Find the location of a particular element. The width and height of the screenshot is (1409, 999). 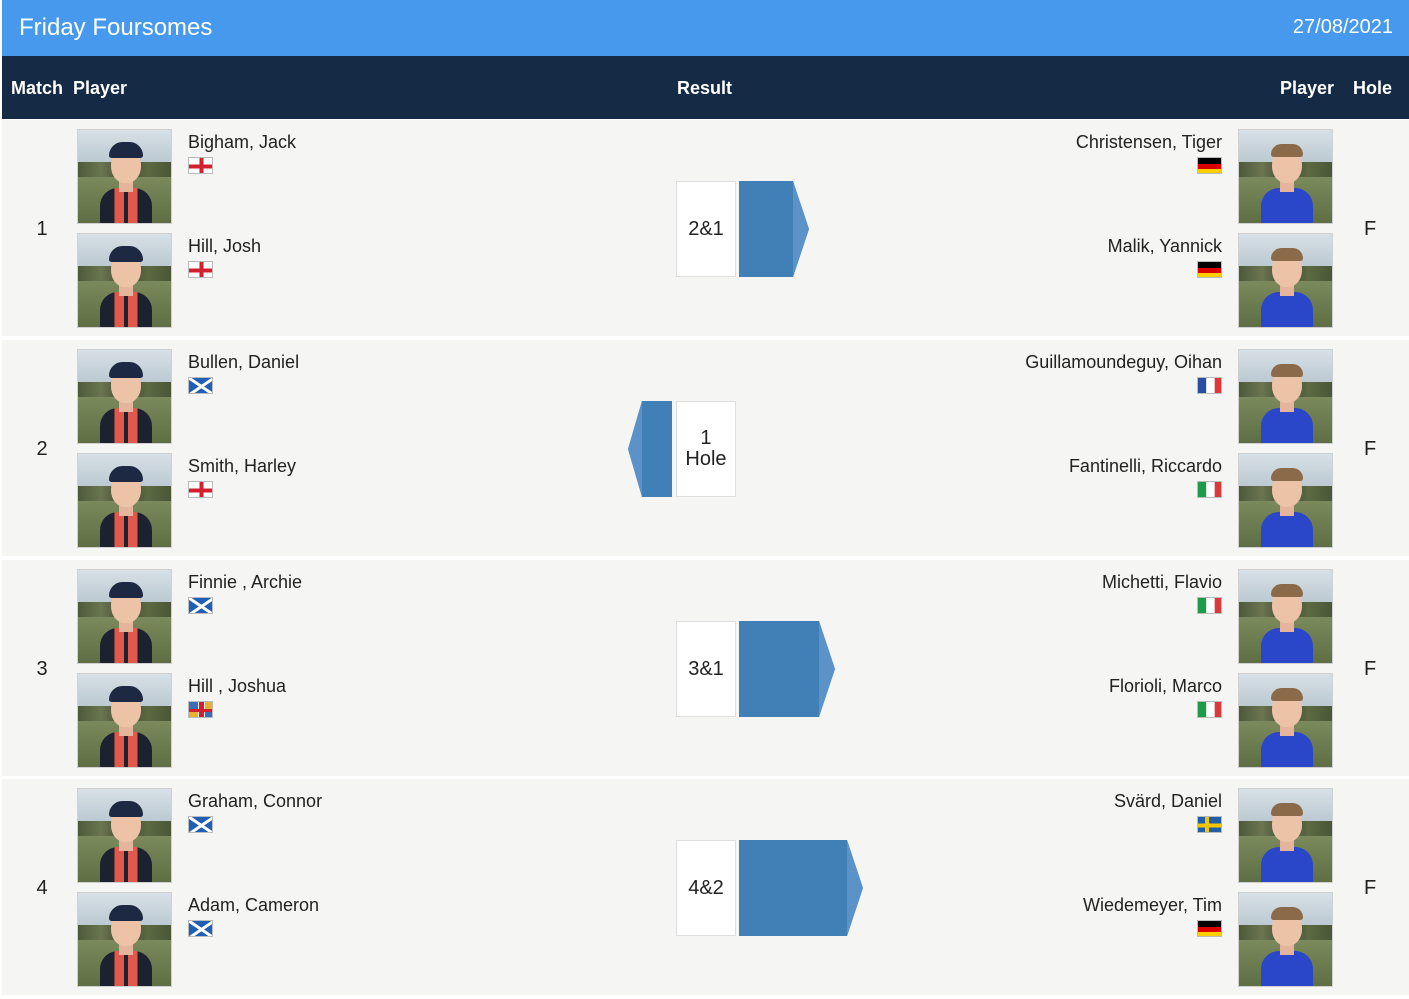

column-header-result: Result is located at coordinates (705, 88).